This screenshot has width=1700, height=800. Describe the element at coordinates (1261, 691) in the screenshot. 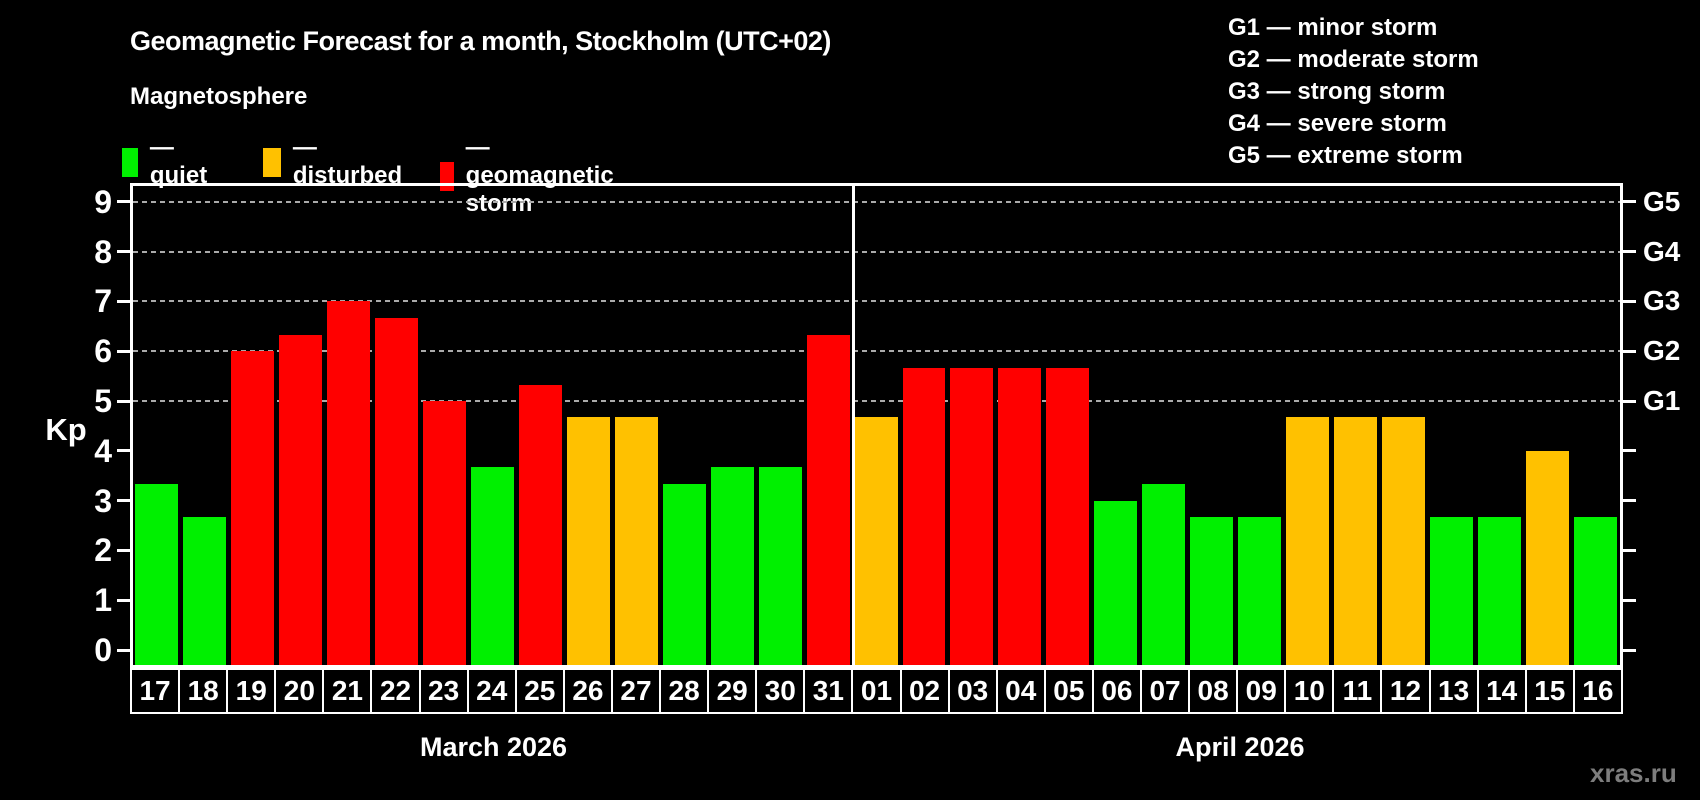

I see `day-label-09: 09` at that location.